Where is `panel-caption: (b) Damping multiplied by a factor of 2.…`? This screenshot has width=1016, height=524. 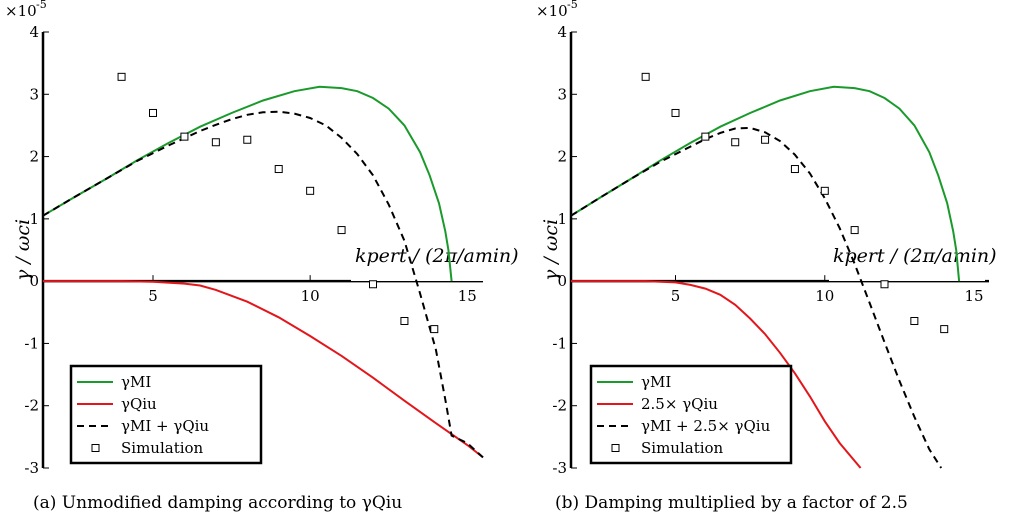 panel-caption: (b) Damping multiplied by a factor of 2.… is located at coordinates (731, 503).